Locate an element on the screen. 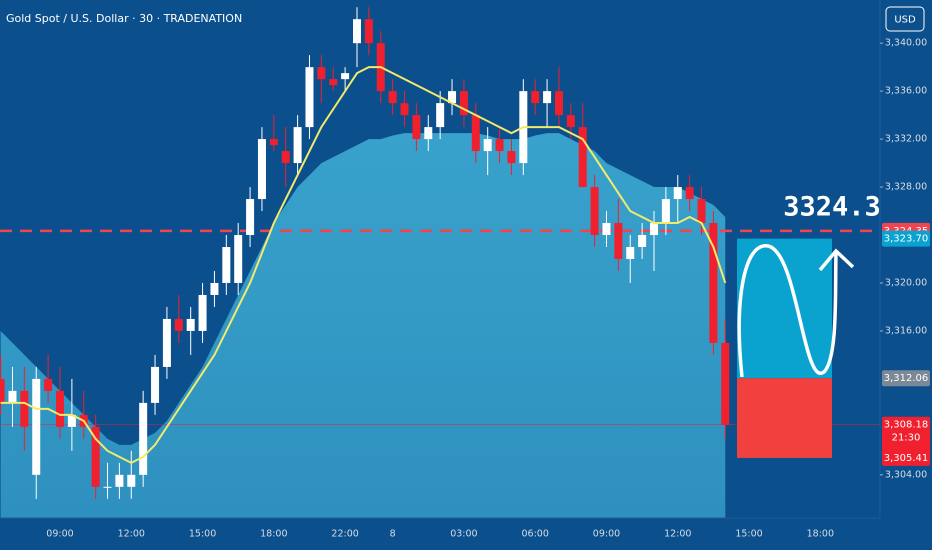 Image resolution: width=932 pixels, height=550 pixels. overlay: 3324.3 is located at coordinates (809, 285).